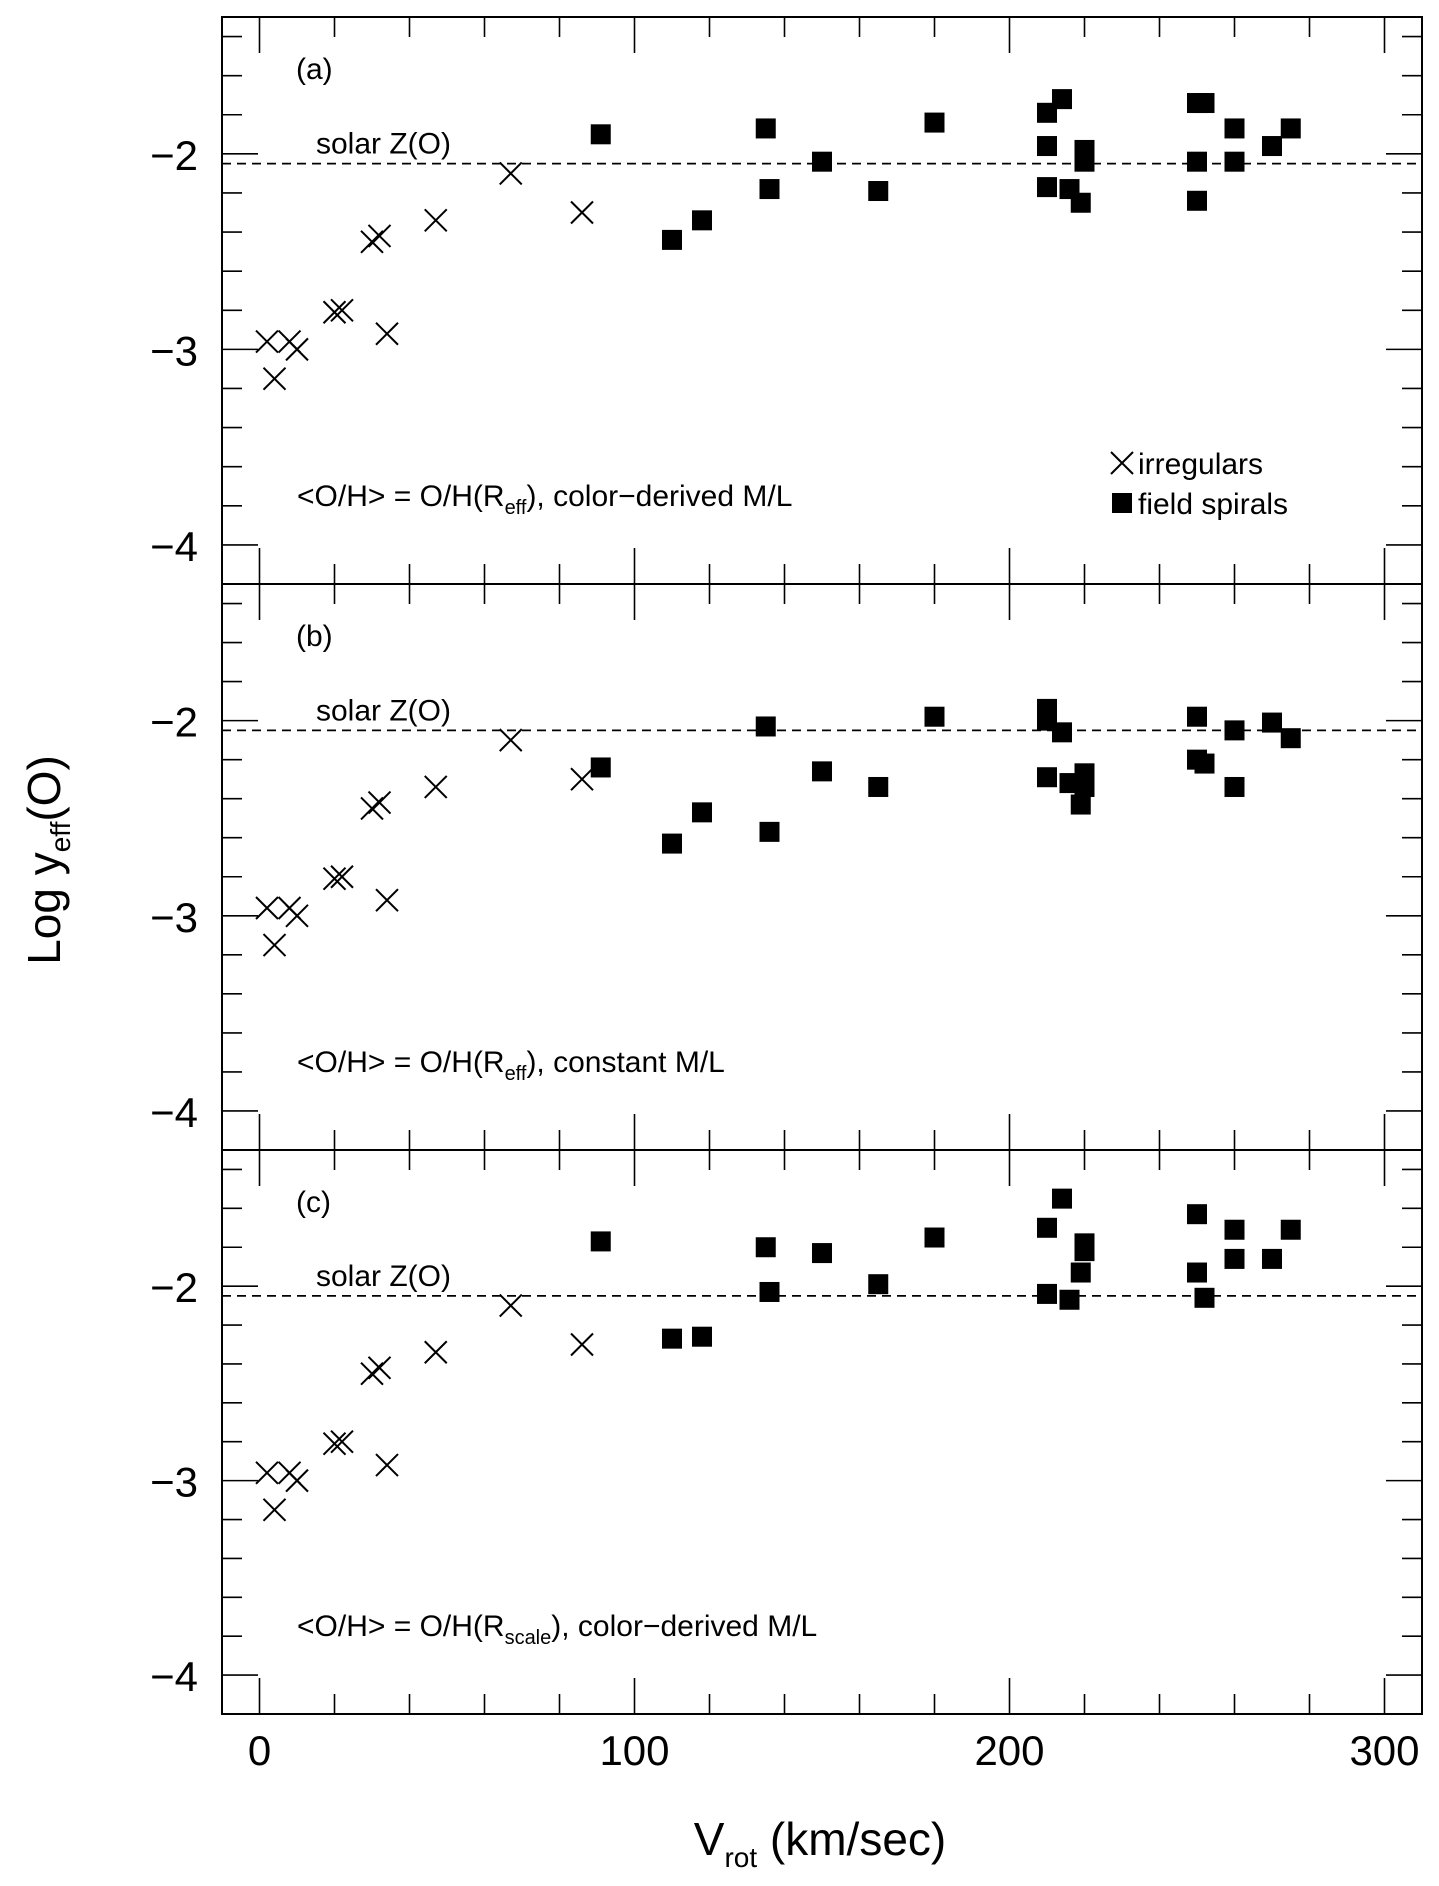 The height and width of the screenshot is (1886, 1439). Describe the element at coordinates (1384, 1750) in the screenshot. I see `x-tick-label: 300` at that location.